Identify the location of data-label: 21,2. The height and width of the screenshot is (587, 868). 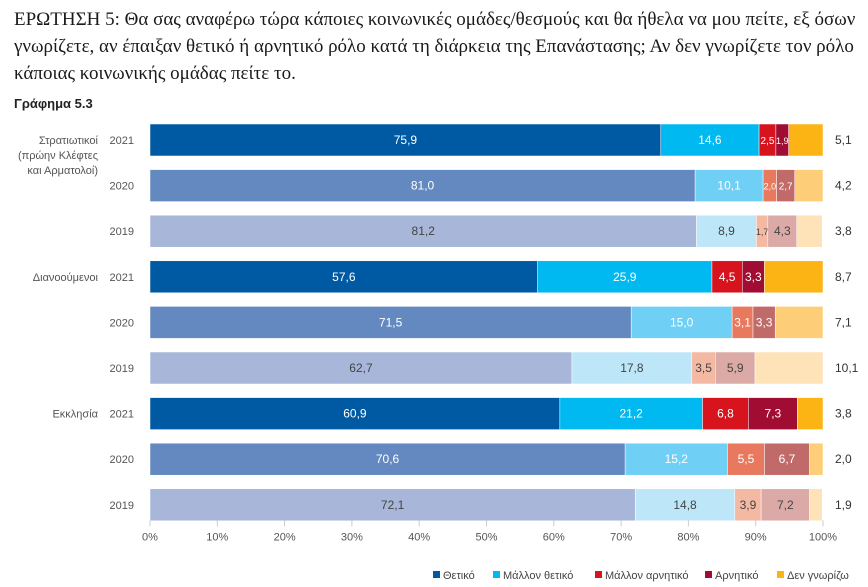
(632, 414).